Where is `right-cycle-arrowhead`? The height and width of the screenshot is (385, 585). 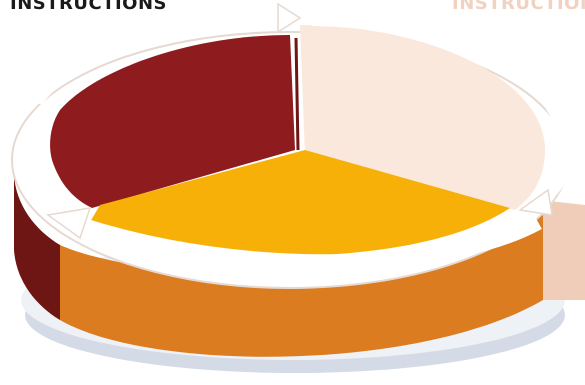
right-cycle-arrowhead is located at coordinates (535, 202).